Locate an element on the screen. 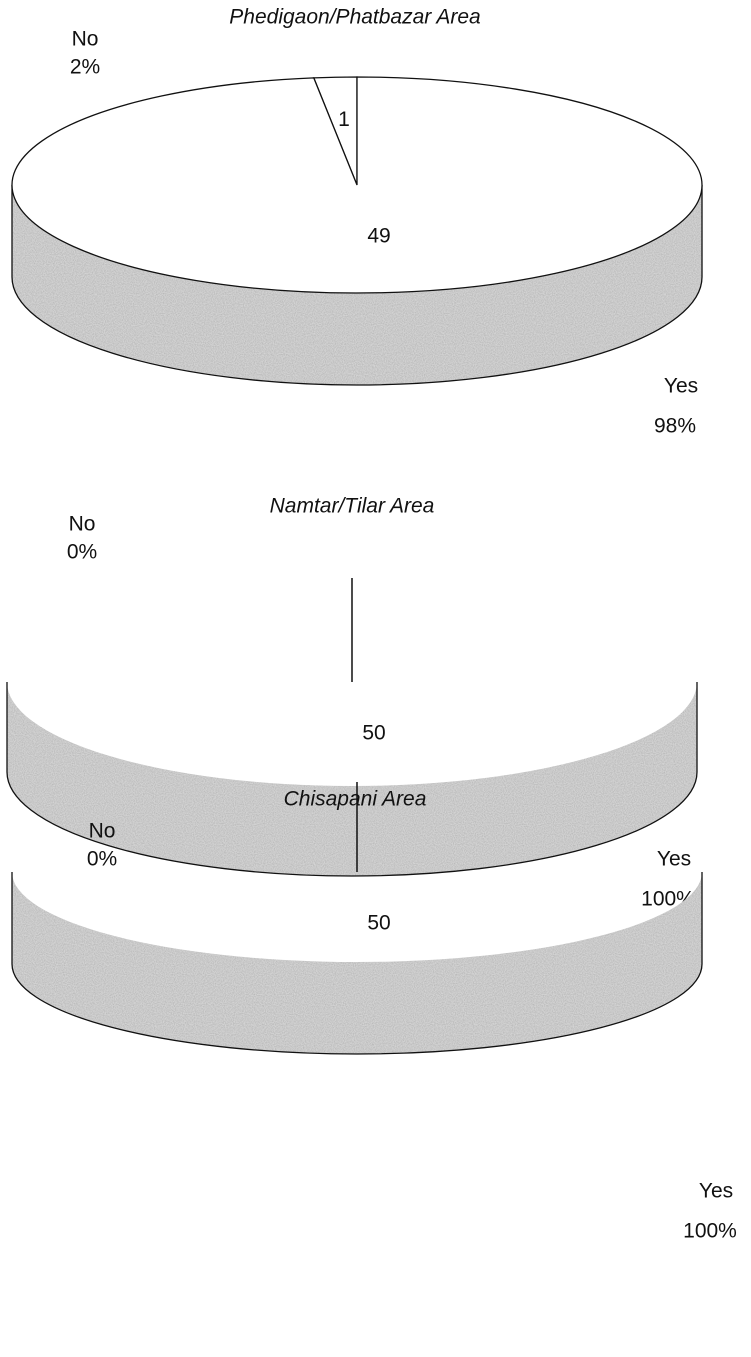 This screenshot has height=1357, width=751. chart-title: Phedigaon/Phatbazar Area is located at coordinates (354, 17).